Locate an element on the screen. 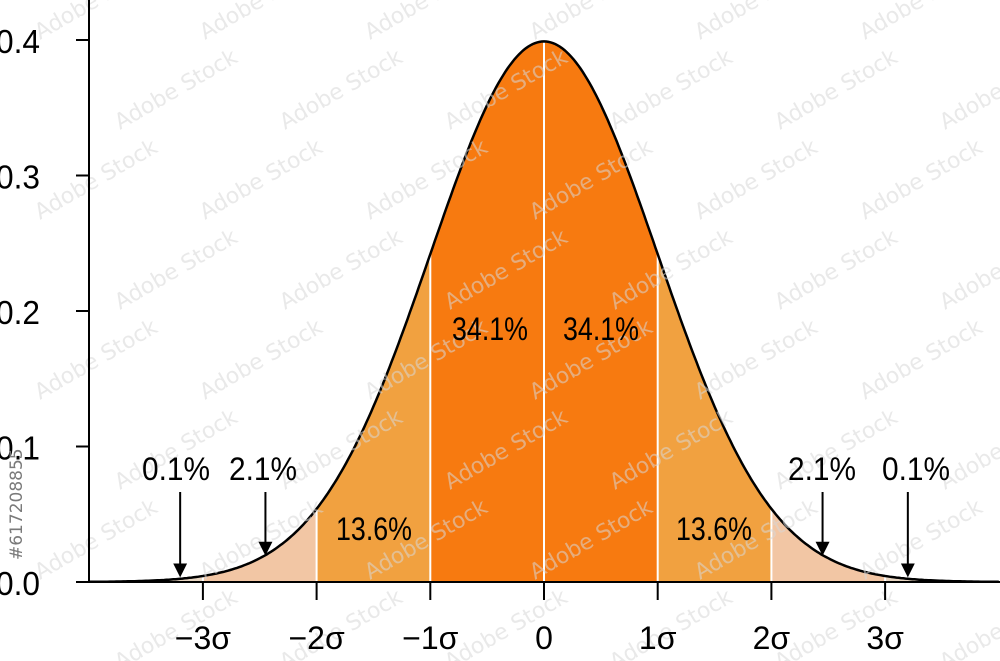 The width and height of the screenshot is (1000, 661). y-tick-label: 0.4 is located at coordinates (20, 41).